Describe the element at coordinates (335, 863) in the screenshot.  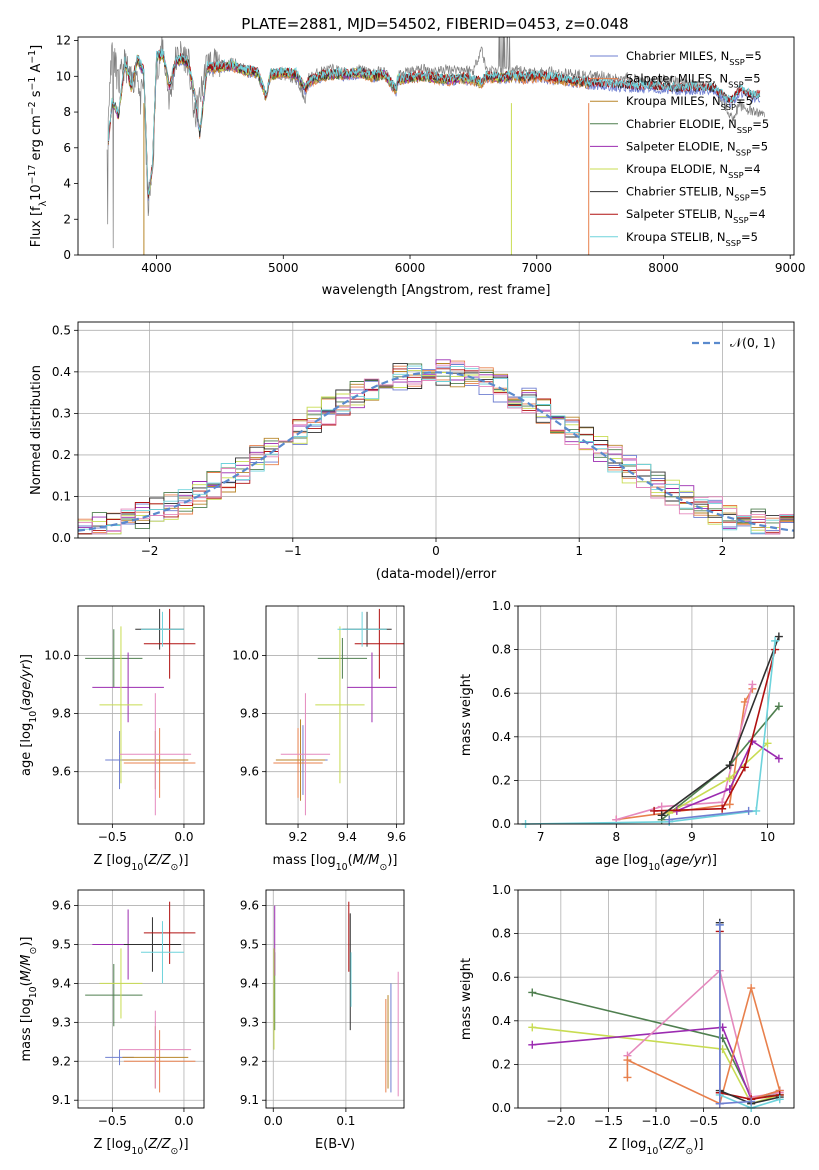
I see `x-axis-label: mass [log10(M/M⊙)]` at that location.